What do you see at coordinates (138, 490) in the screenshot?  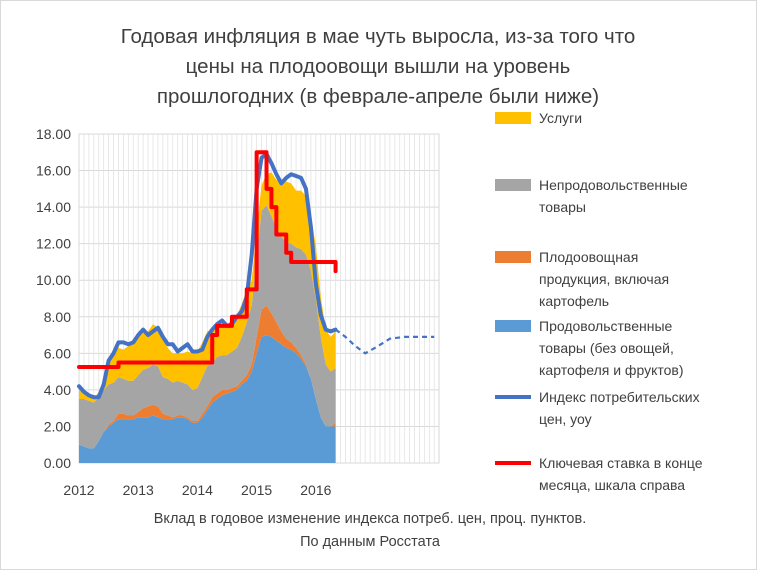 I see `x-tick-label: 2013` at bounding box center [138, 490].